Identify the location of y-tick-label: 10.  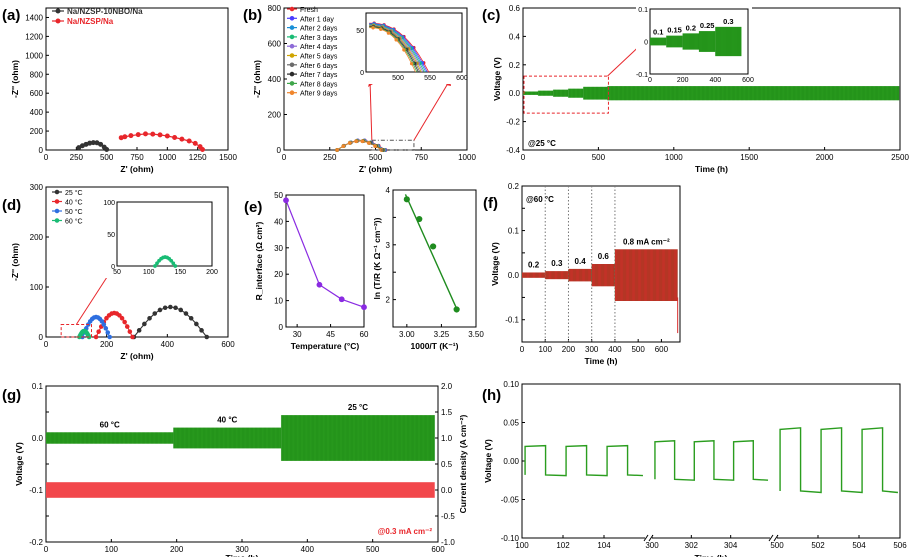
(278, 301).